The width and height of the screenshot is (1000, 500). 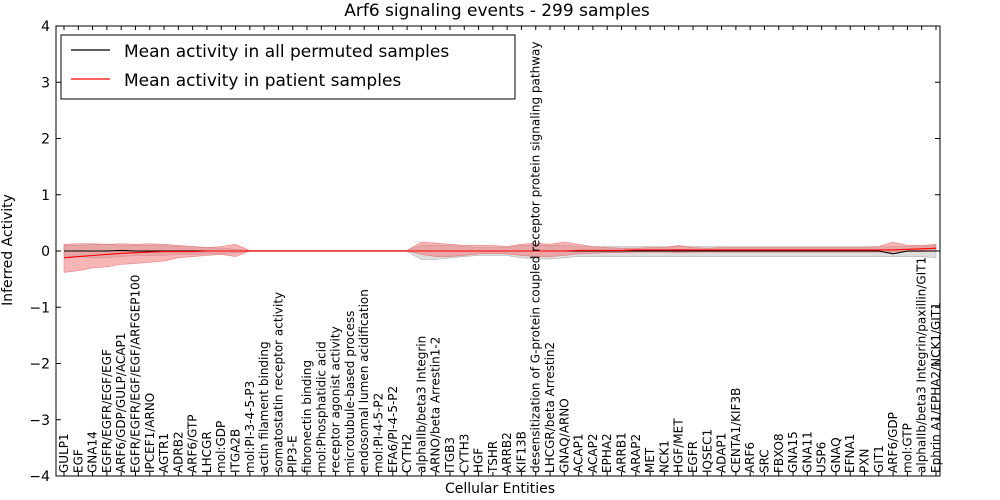 What do you see at coordinates (479, 460) in the screenshot?
I see `x-tick-label: HGF` at bounding box center [479, 460].